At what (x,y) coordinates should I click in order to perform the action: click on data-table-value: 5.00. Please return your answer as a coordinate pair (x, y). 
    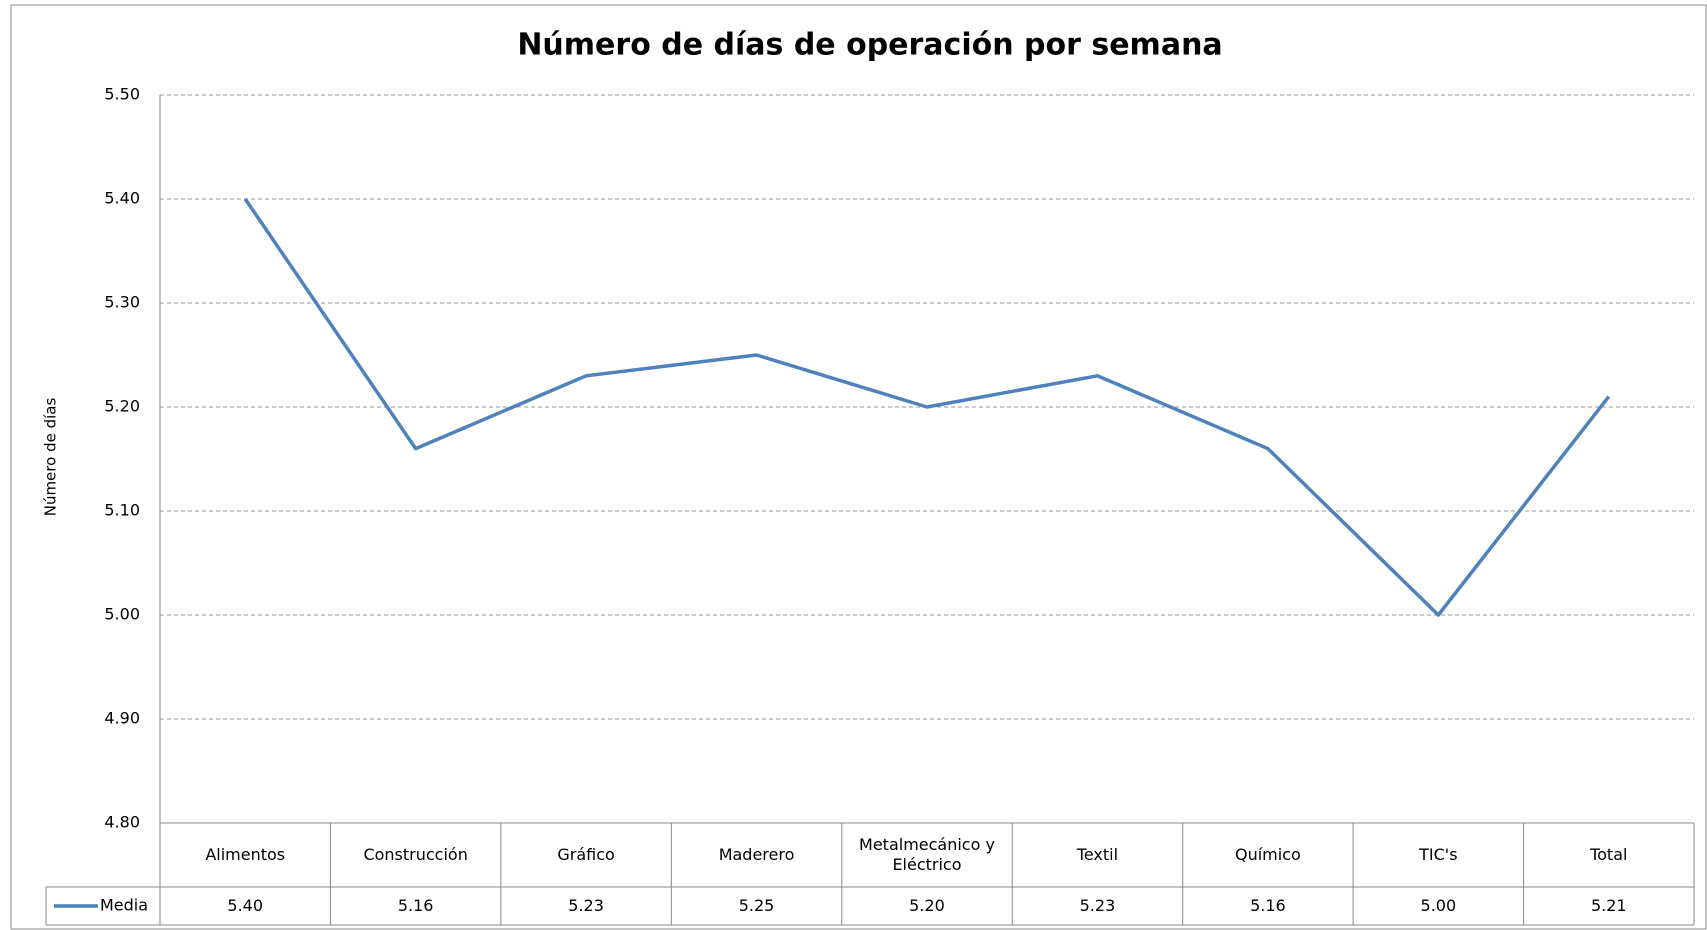
    Looking at the image, I should click on (1438, 905).